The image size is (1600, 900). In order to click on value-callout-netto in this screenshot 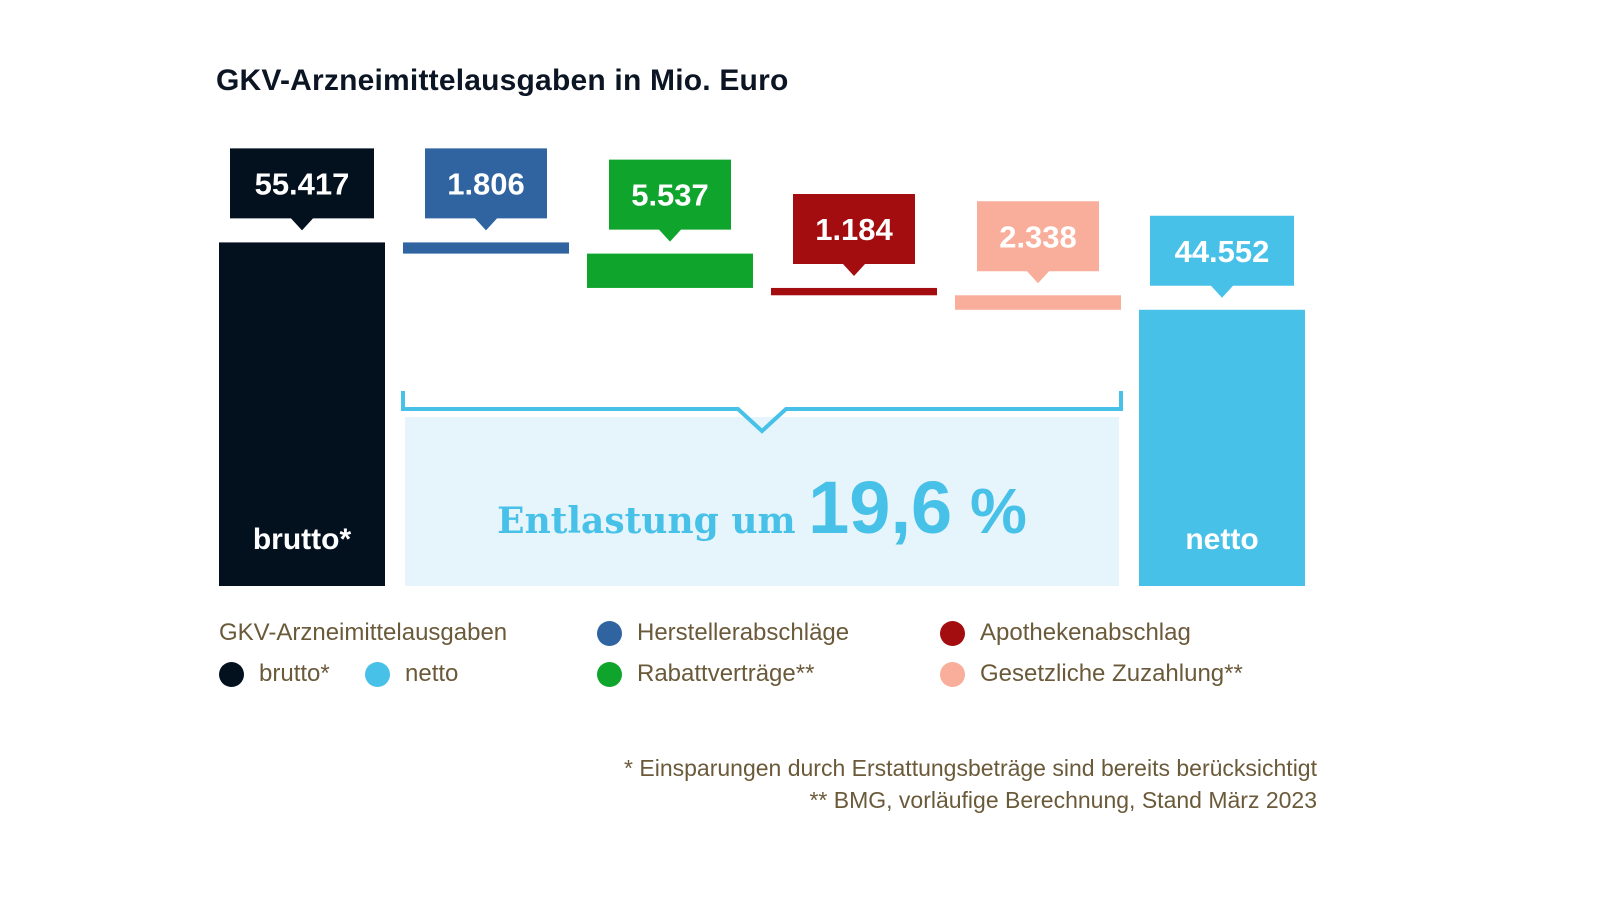, I will do `click(1222, 256)`.